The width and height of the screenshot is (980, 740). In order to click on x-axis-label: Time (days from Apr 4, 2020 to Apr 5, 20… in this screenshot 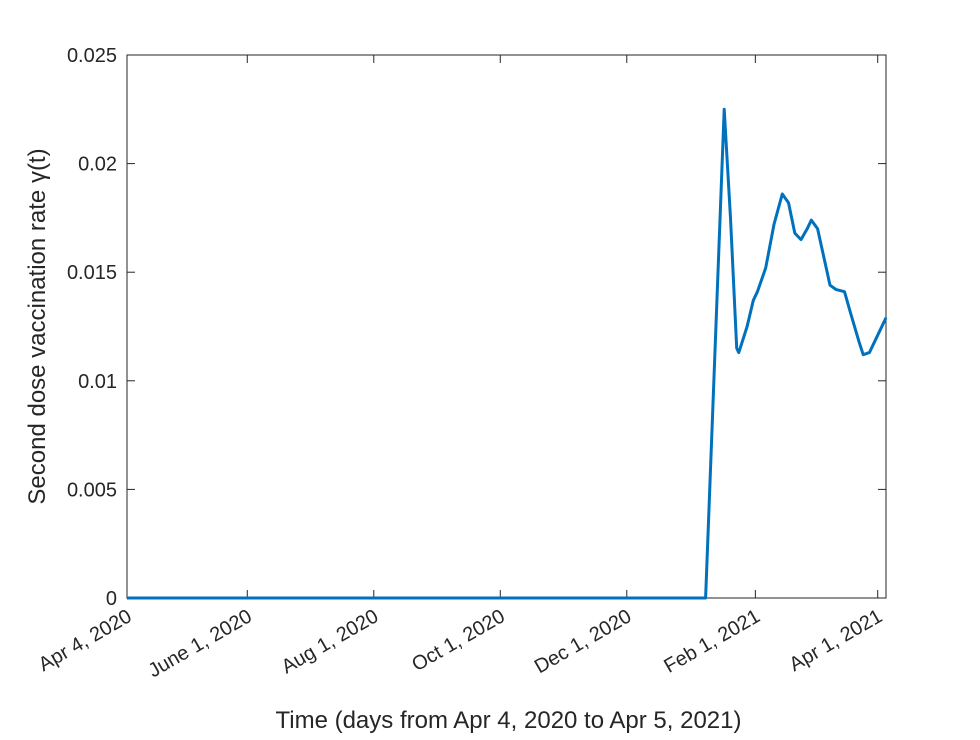, I will do `click(508, 720)`.